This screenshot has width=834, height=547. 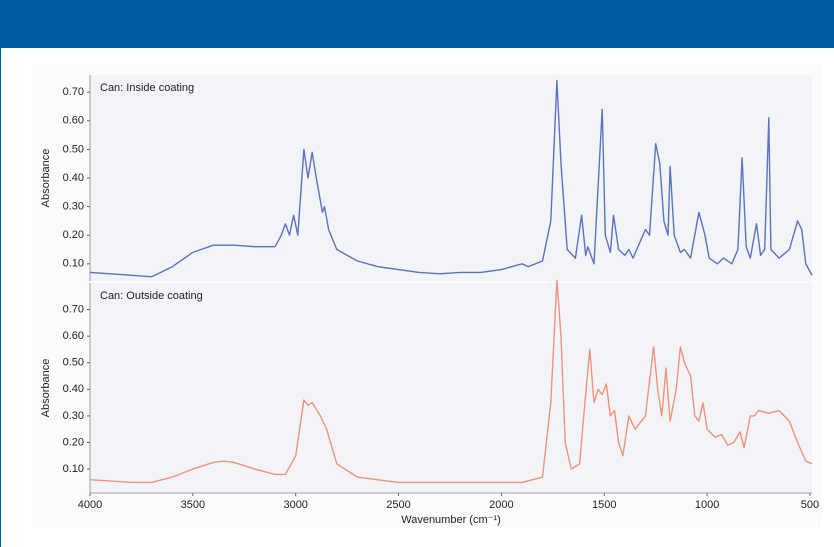 I want to click on panel-label: Can: Outside coating, so click(x=151, y=296).